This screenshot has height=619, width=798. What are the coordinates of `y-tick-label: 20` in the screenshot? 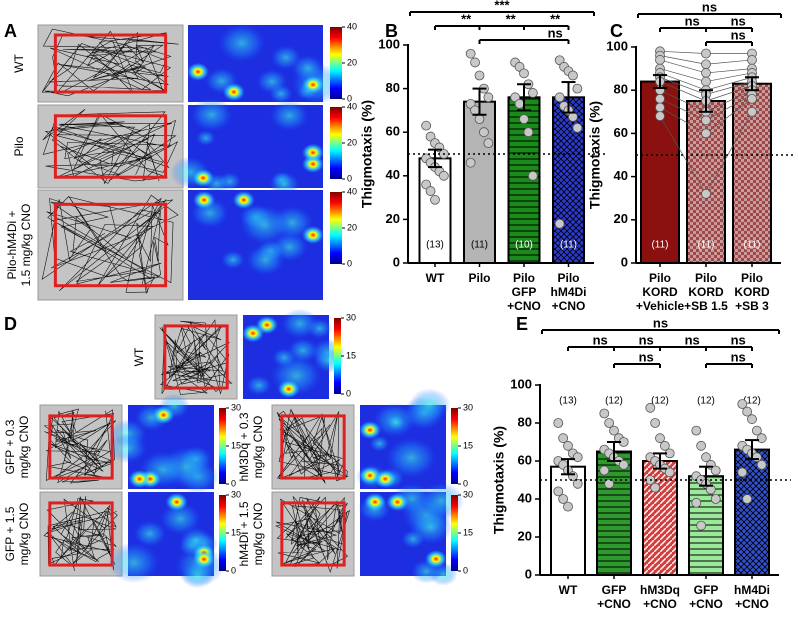 It's located at (525, 535).